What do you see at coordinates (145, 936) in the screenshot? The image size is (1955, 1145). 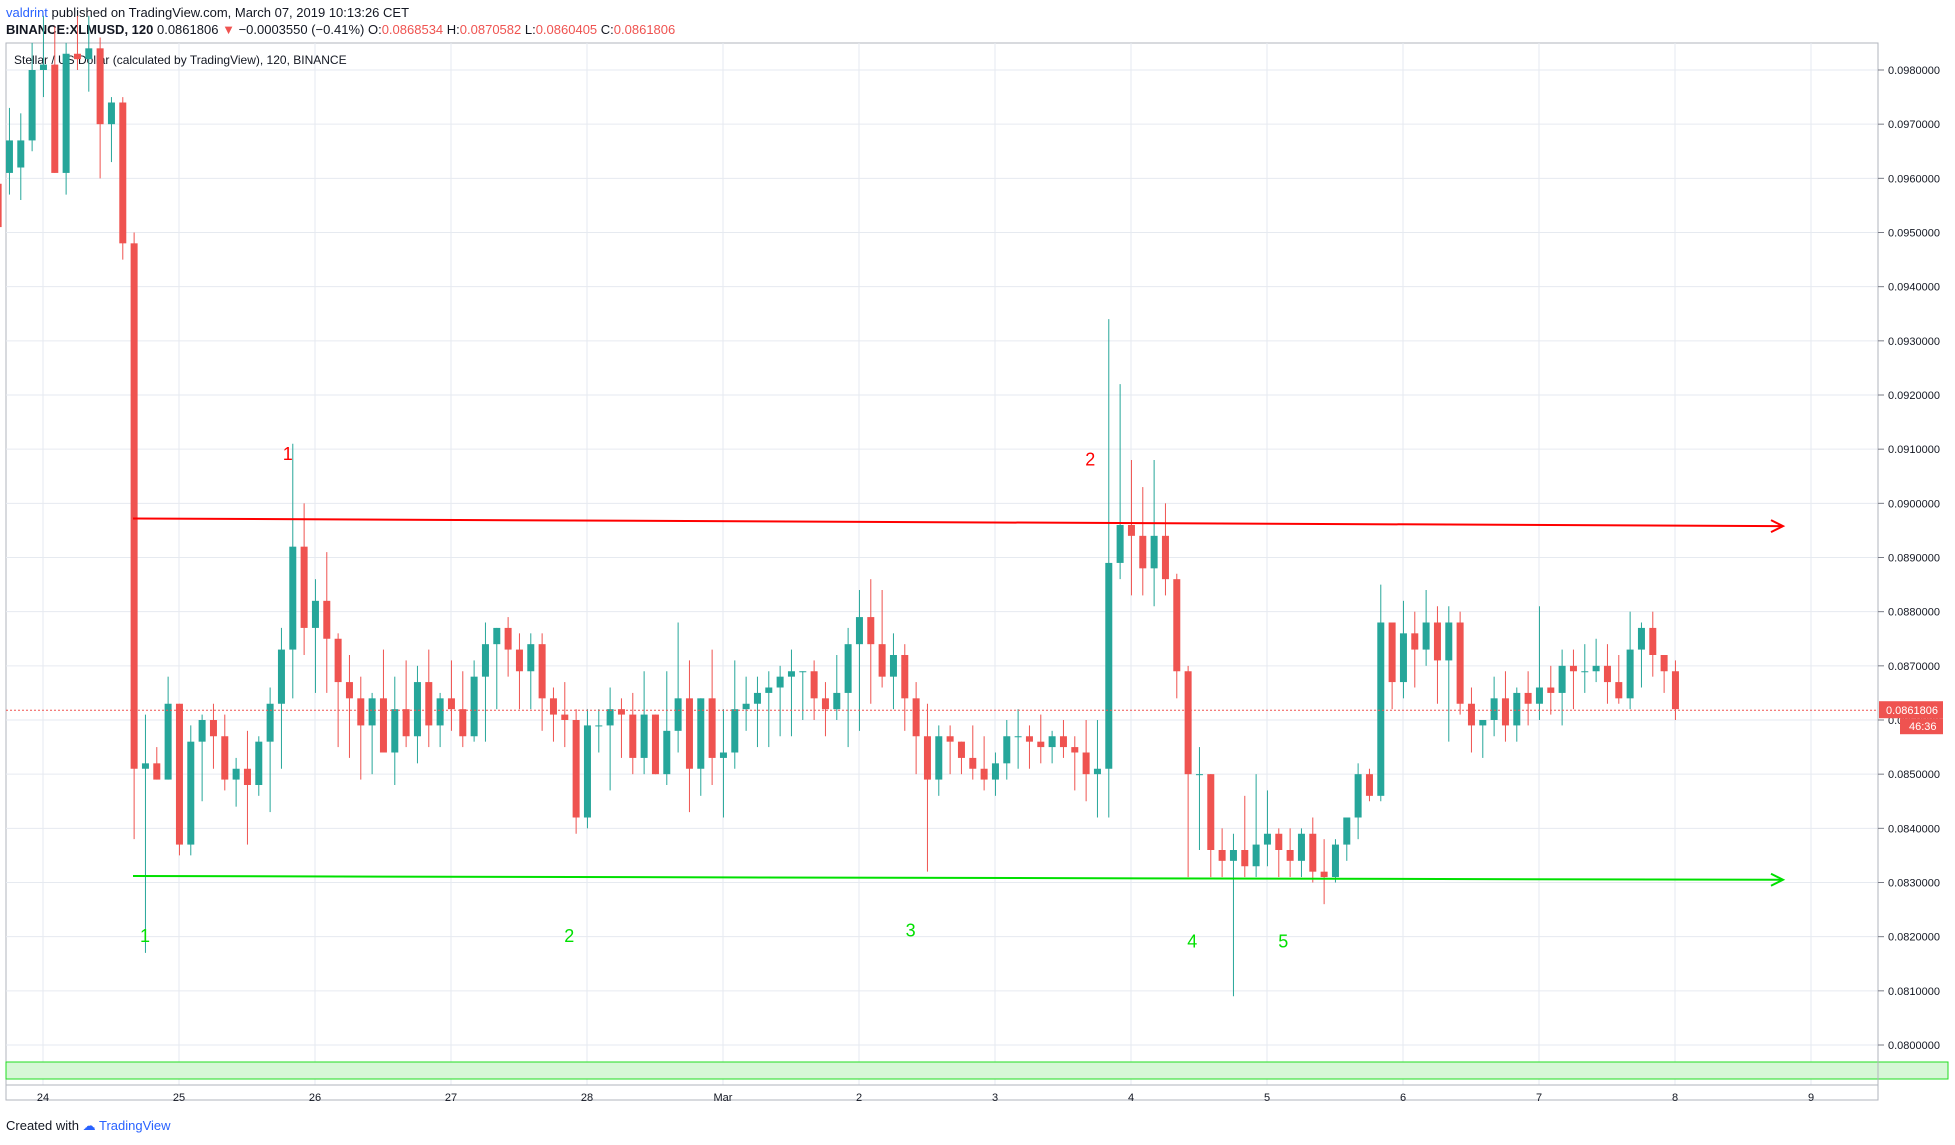 I see `support-touch-label: 1` at bounding box center [145, 936].